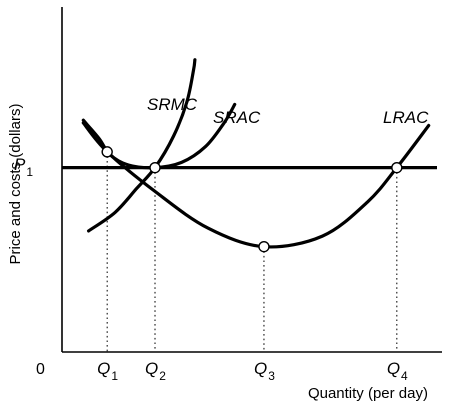 The image size is (449, 411). Describe the element at coordinates (151, 368) in the screenshot. I see `q2-label-main: Q` at that location.